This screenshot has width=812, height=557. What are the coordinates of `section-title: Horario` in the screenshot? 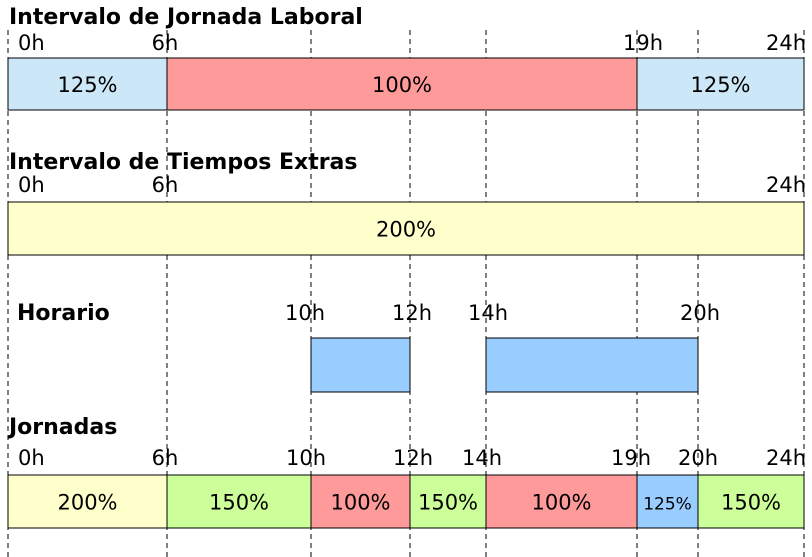 It's located at (63, 313).